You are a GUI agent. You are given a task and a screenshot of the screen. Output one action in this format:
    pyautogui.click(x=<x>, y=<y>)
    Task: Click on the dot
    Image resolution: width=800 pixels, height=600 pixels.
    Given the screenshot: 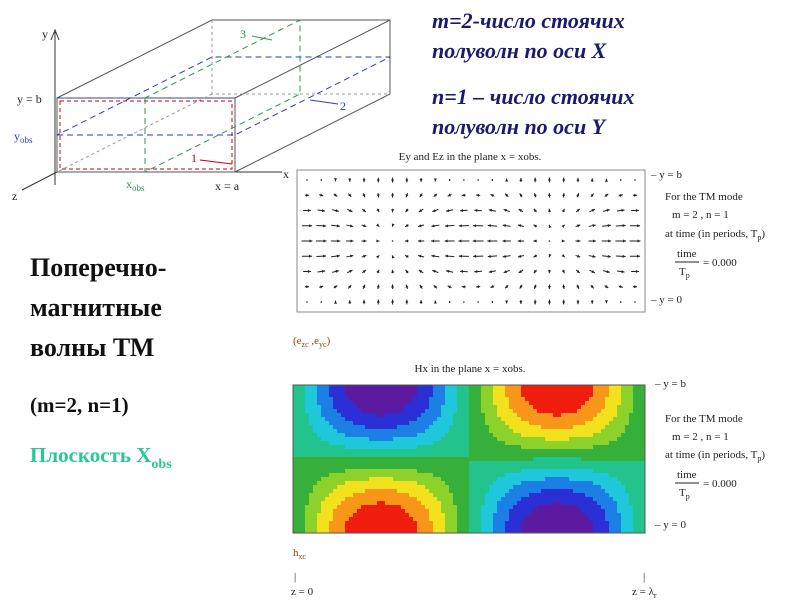 What is the action you would take?
    pyautogui.click(x=449, y=180)
    